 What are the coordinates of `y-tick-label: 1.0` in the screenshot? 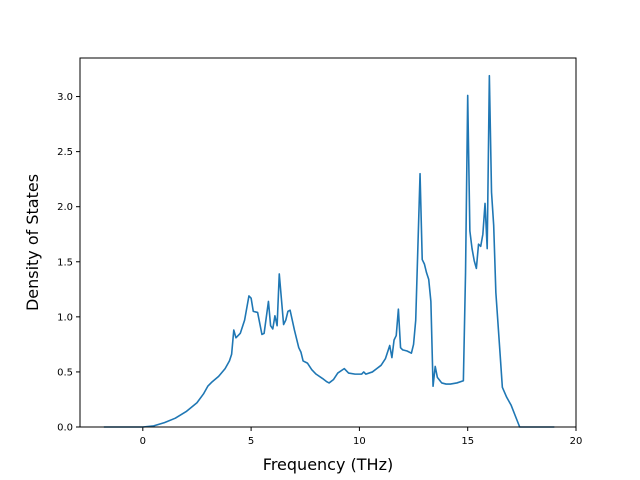 It's located at (65, 317).